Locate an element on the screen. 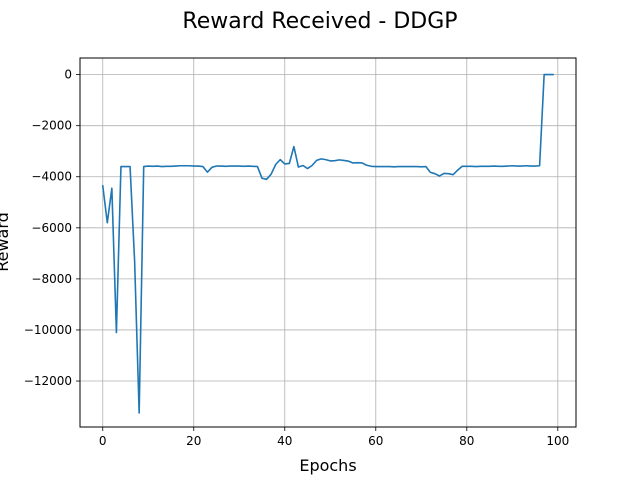 This screenshot has width=640, height=480. x-axis-ticks: 0 20 40 60 80 100 is located at coordinates (334, 437).